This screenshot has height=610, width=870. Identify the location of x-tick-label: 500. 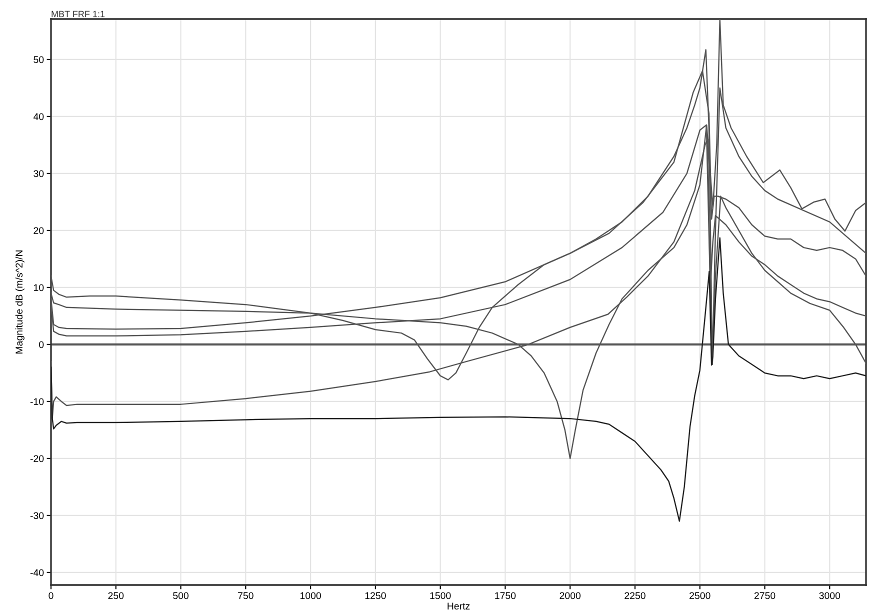
(181, 596).